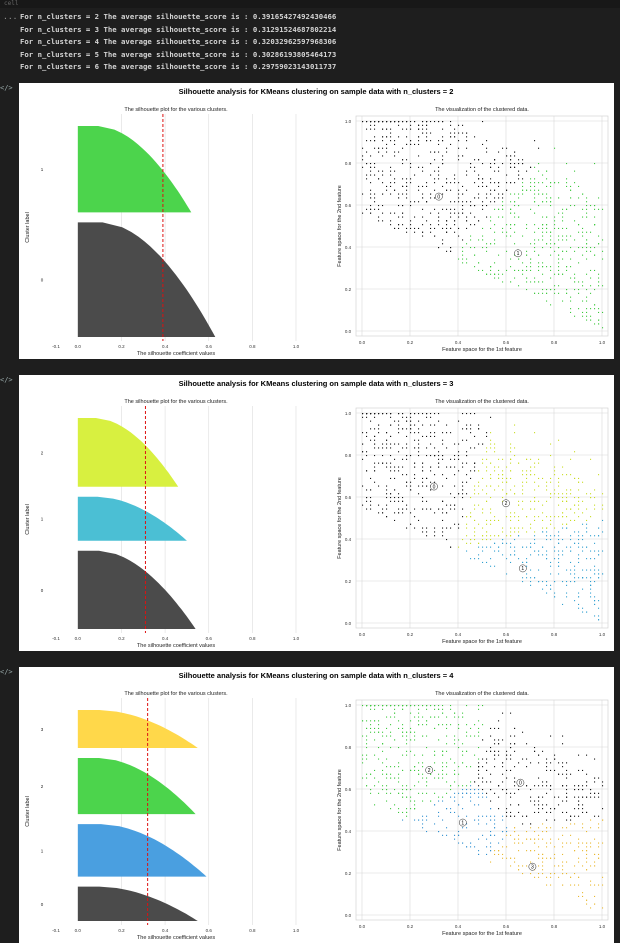  What do you see at coordinates (11, 3) in the screenshot?
I see `cell-tab: cell` at bounding box center [11, 3].